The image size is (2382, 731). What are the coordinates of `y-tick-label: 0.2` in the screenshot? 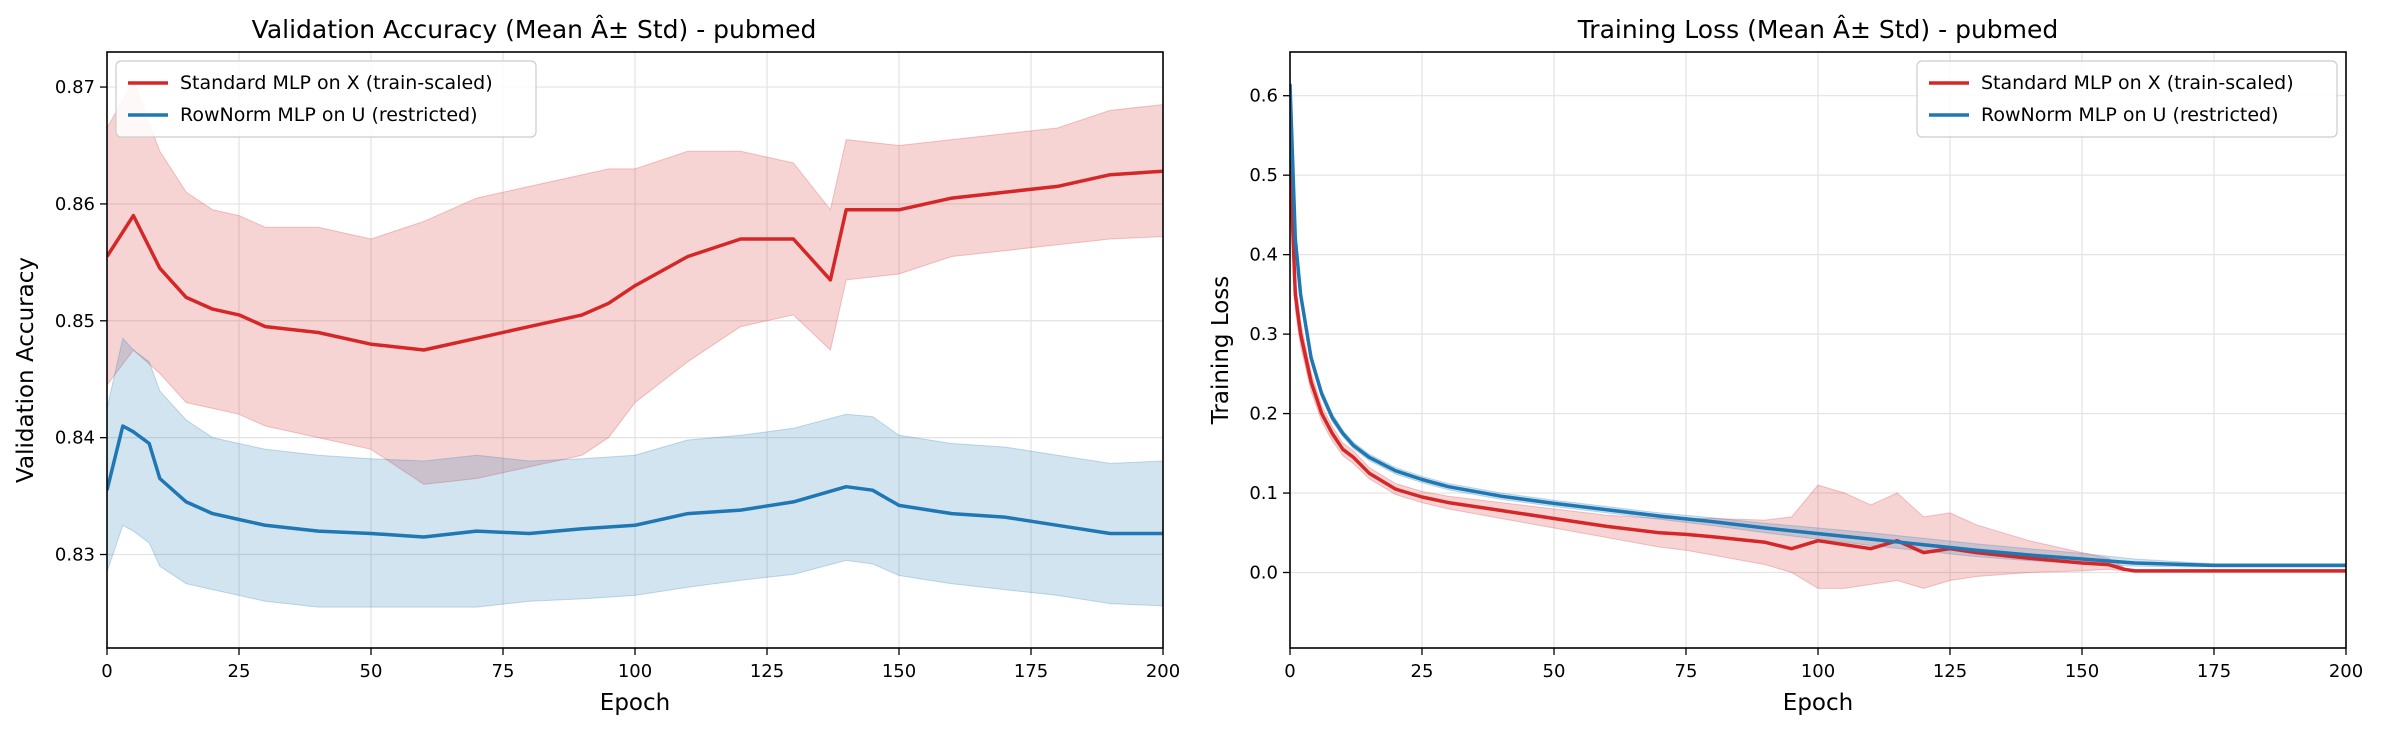 It's located at (1263, 414).